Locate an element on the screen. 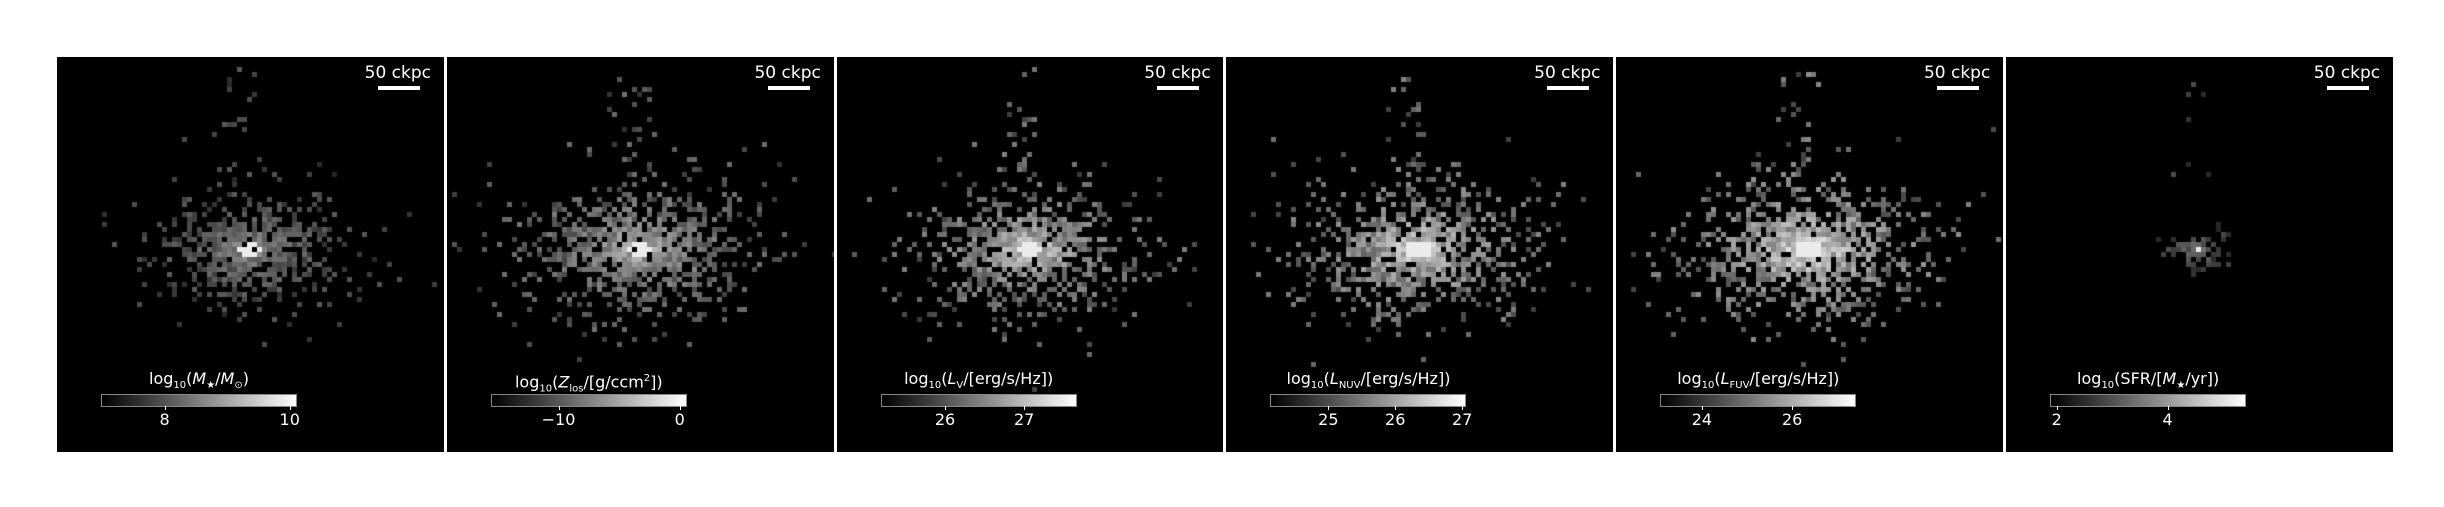 This screenshot has height=507, width=2444. colorbar-title: log10(SFR/[M★/yr]) is located at coordinates (2148, 382).